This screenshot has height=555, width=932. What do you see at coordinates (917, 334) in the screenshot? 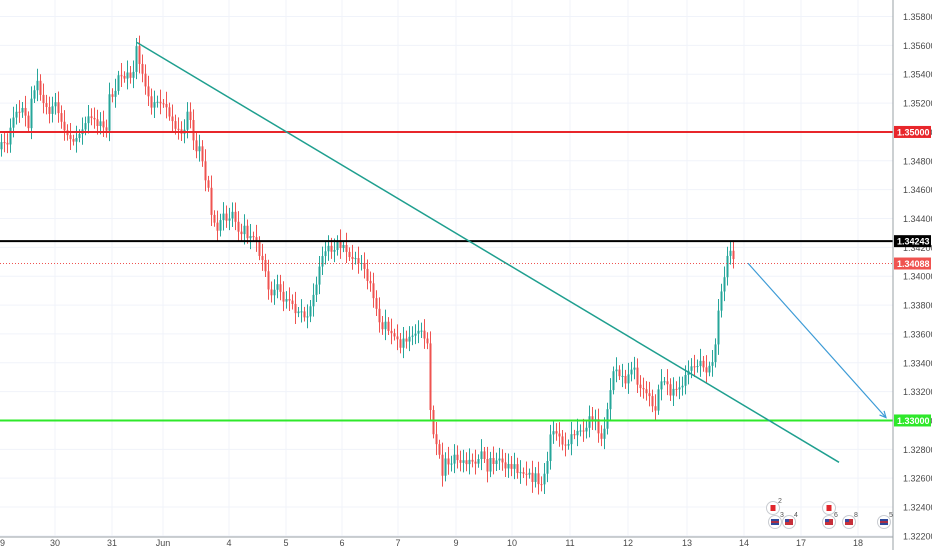
I see `y-tick-label: 1.33600` at bounding box center [917, 334].